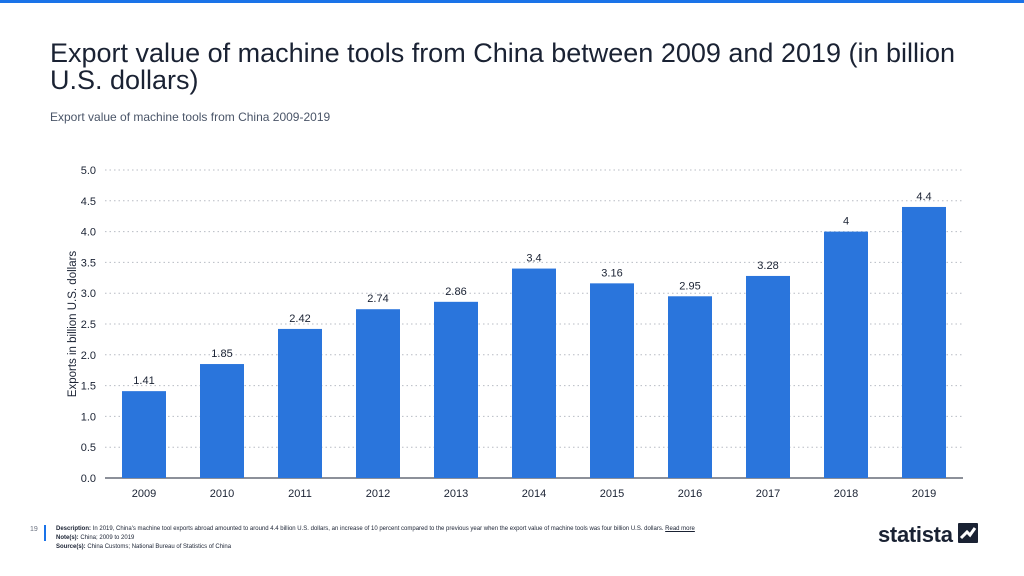 The width and height of the screenshot is (1024, 576). Describe the element at coordinates (67, 538) in the screenshot. I see `notes-label: Note(s):` at that location.